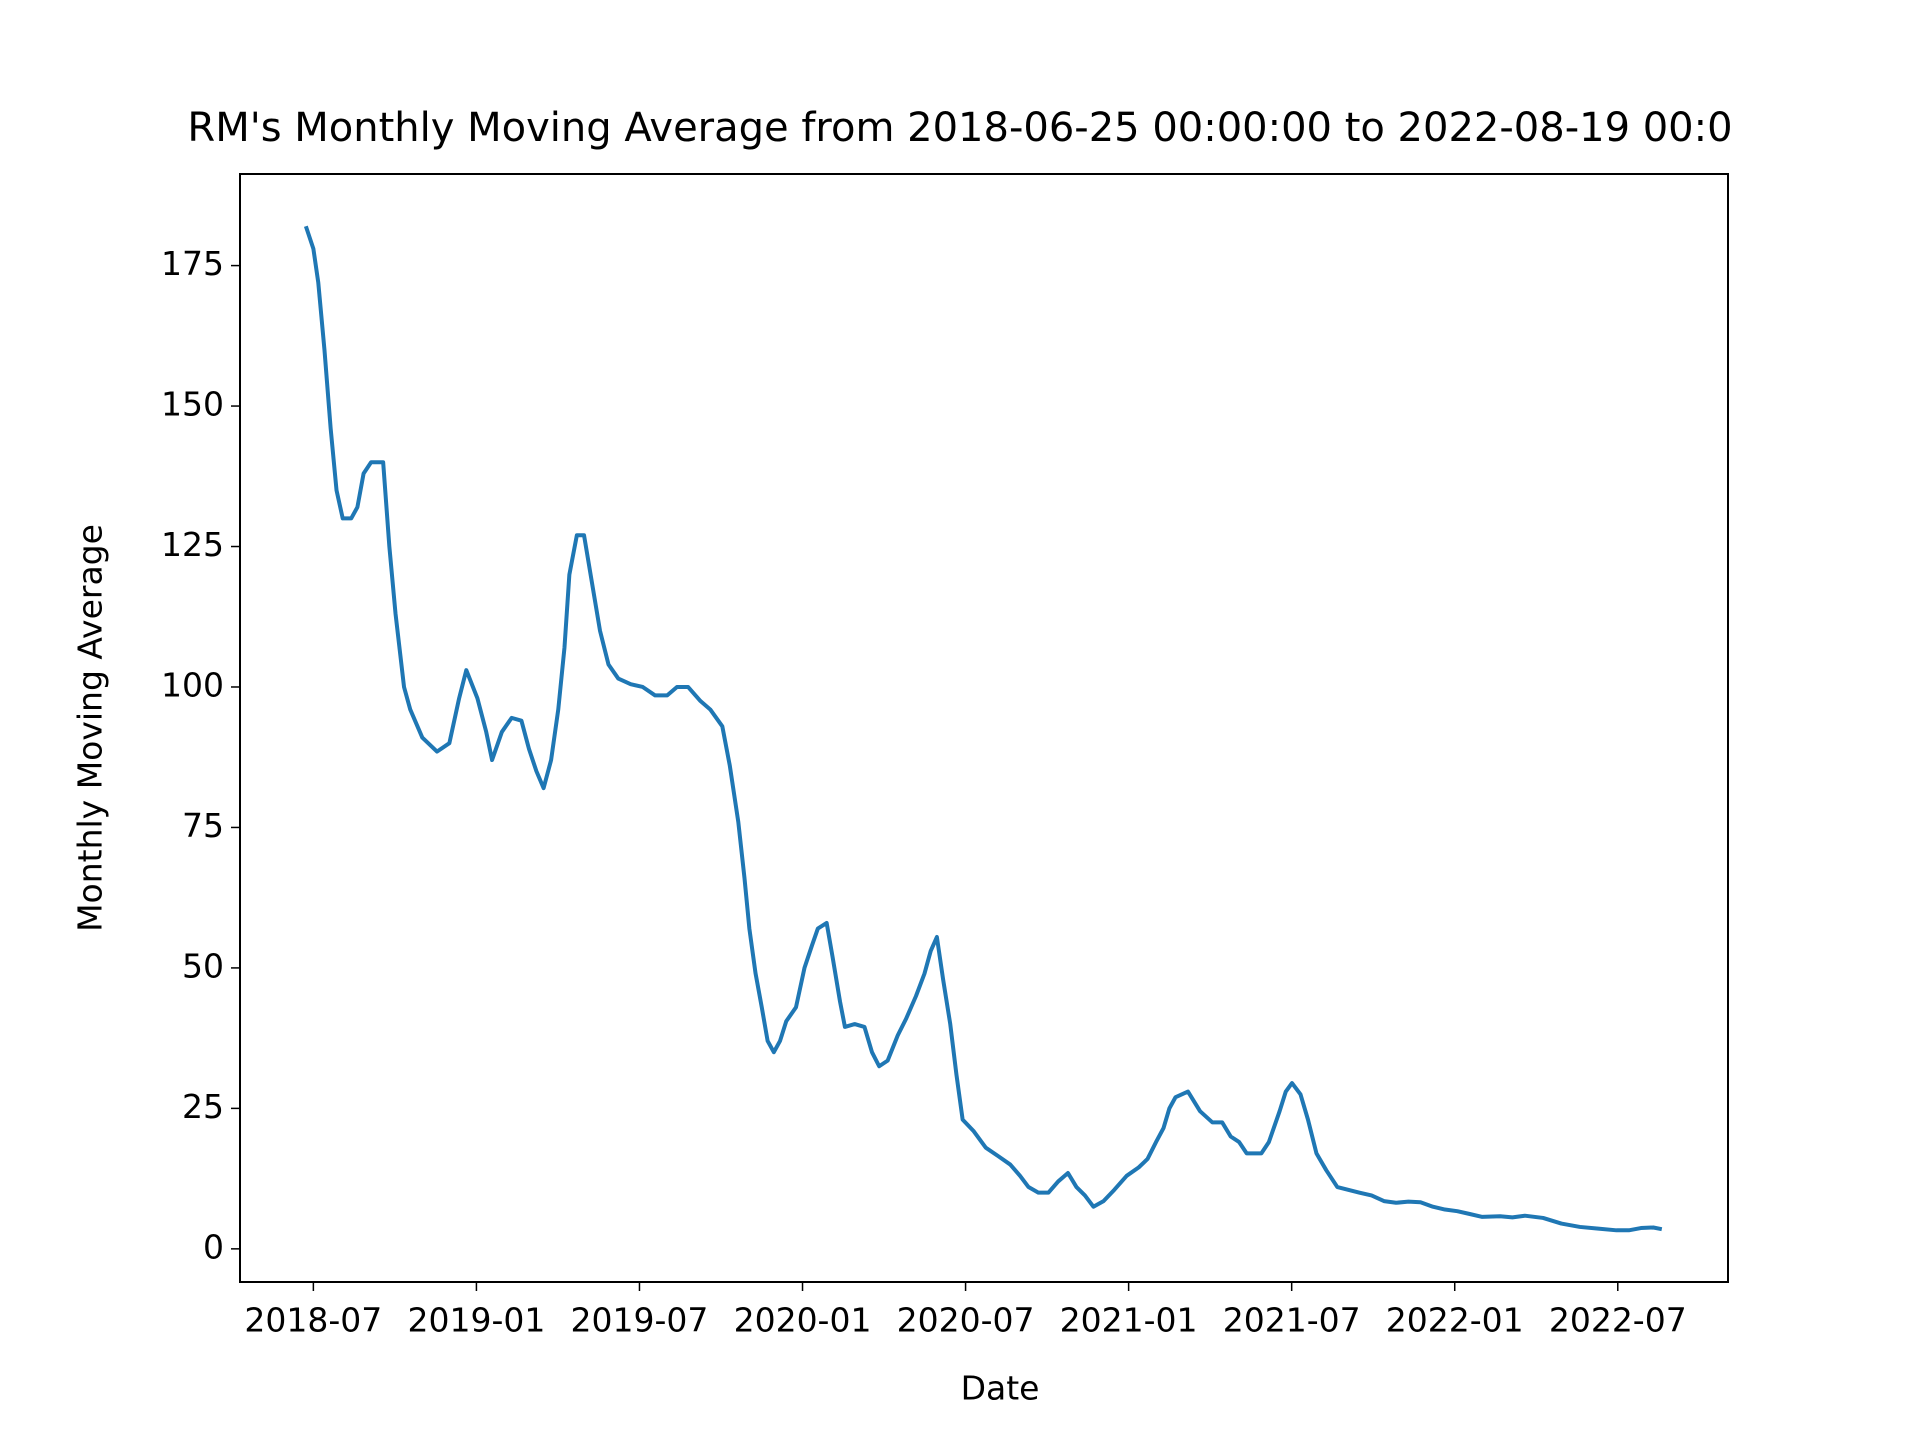 Image resolution: width=1920 pixels, height=1440 pixels. Describe the element at coordinates (313, 1320) in the screenshot. I see `x-tick-label: 2018-07` at that location.